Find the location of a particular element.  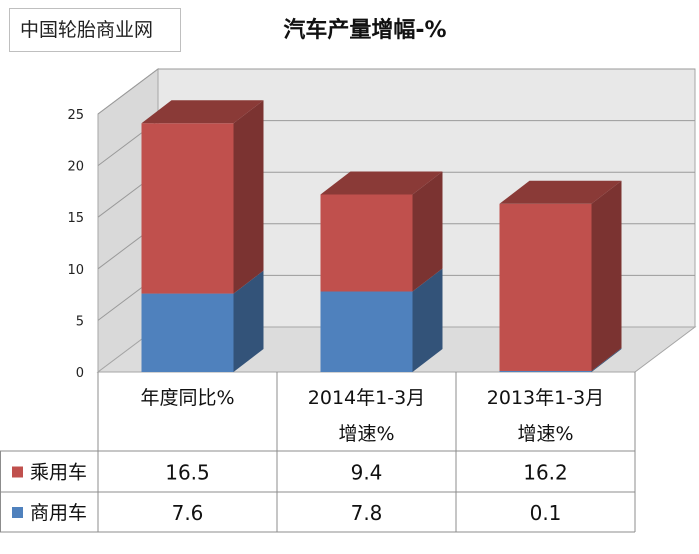

legend-label-0: 商用车 is located at coordinates (58, 513).